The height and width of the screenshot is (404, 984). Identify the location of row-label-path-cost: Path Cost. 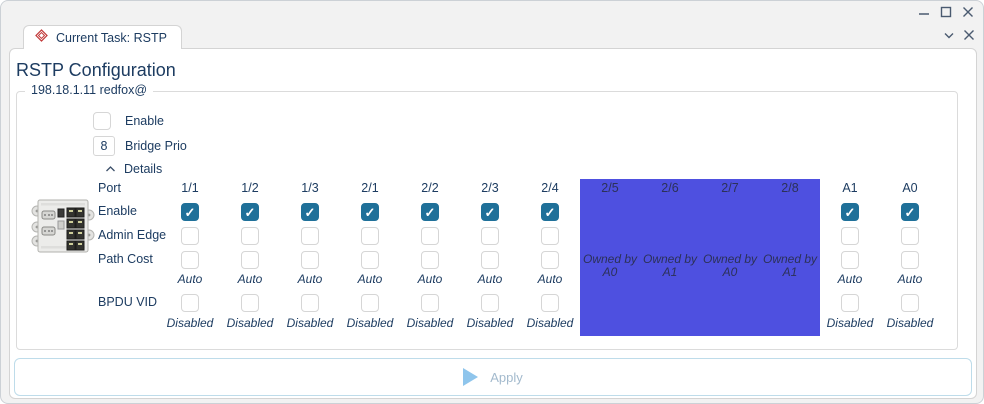
(125, 259).